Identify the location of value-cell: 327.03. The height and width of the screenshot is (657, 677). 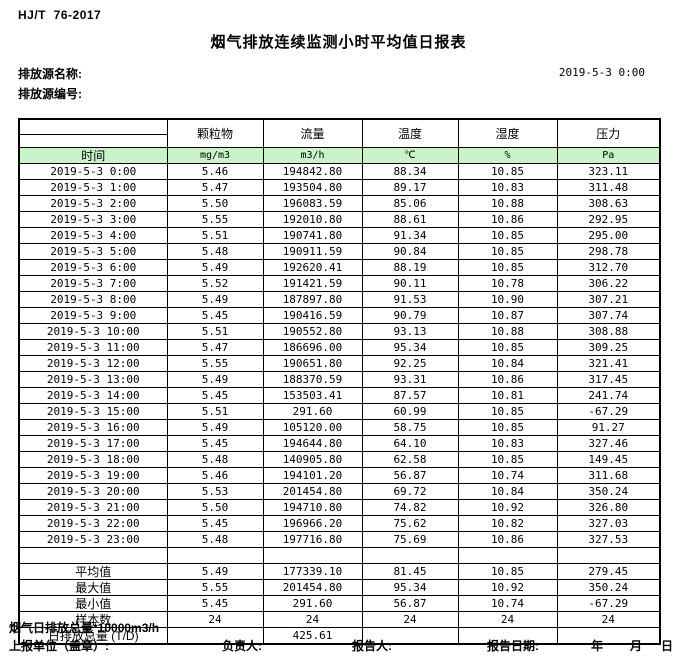
(608, 523).